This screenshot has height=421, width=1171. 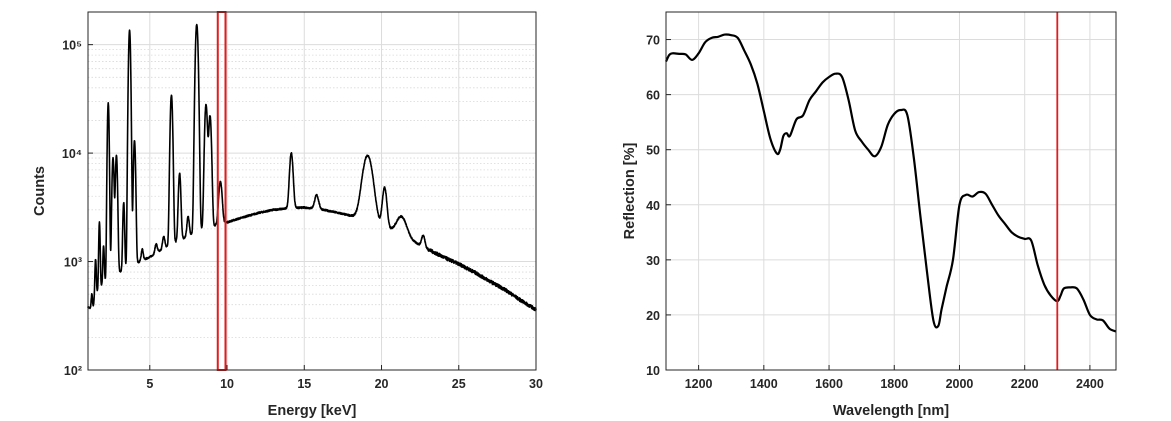 What do you see at coordinates (653, 41) in the screenshot?
I see `y-tick-label: 70` at bounding box center [653, 41].